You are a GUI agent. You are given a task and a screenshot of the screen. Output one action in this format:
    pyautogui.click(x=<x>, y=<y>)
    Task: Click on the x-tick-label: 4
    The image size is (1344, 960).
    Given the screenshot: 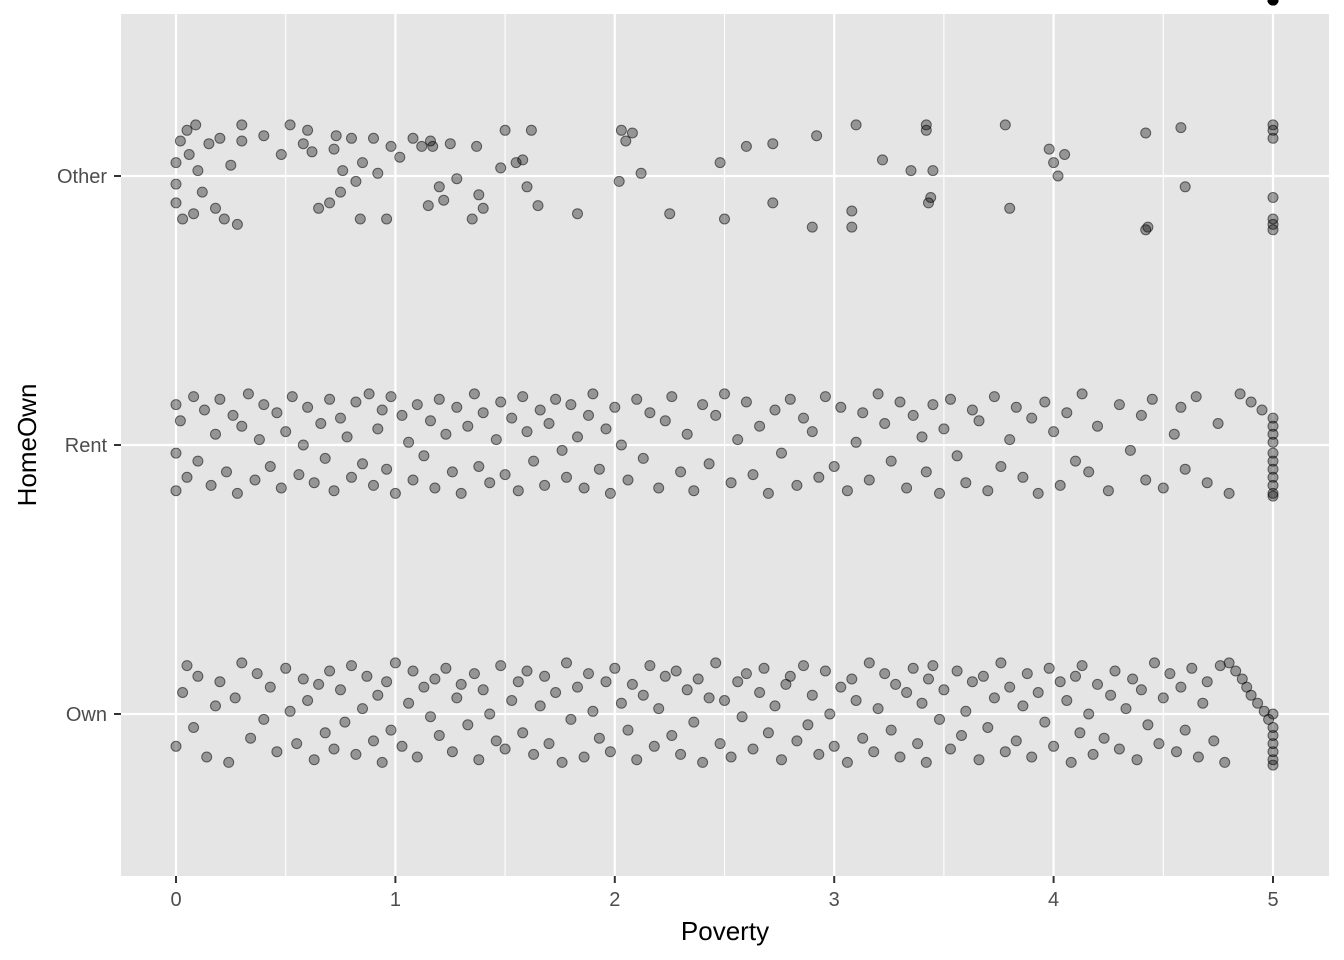 What is the action you would take?
    pyautogui.click(x=1053, y=900)
    